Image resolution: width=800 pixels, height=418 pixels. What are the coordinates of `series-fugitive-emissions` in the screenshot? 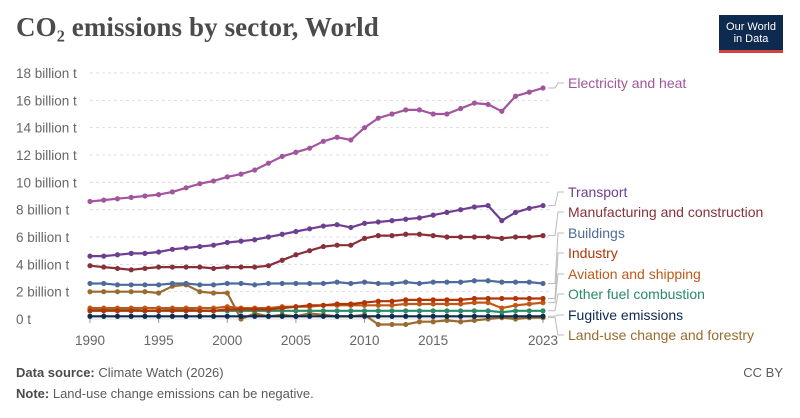 It's located at (316, 316).